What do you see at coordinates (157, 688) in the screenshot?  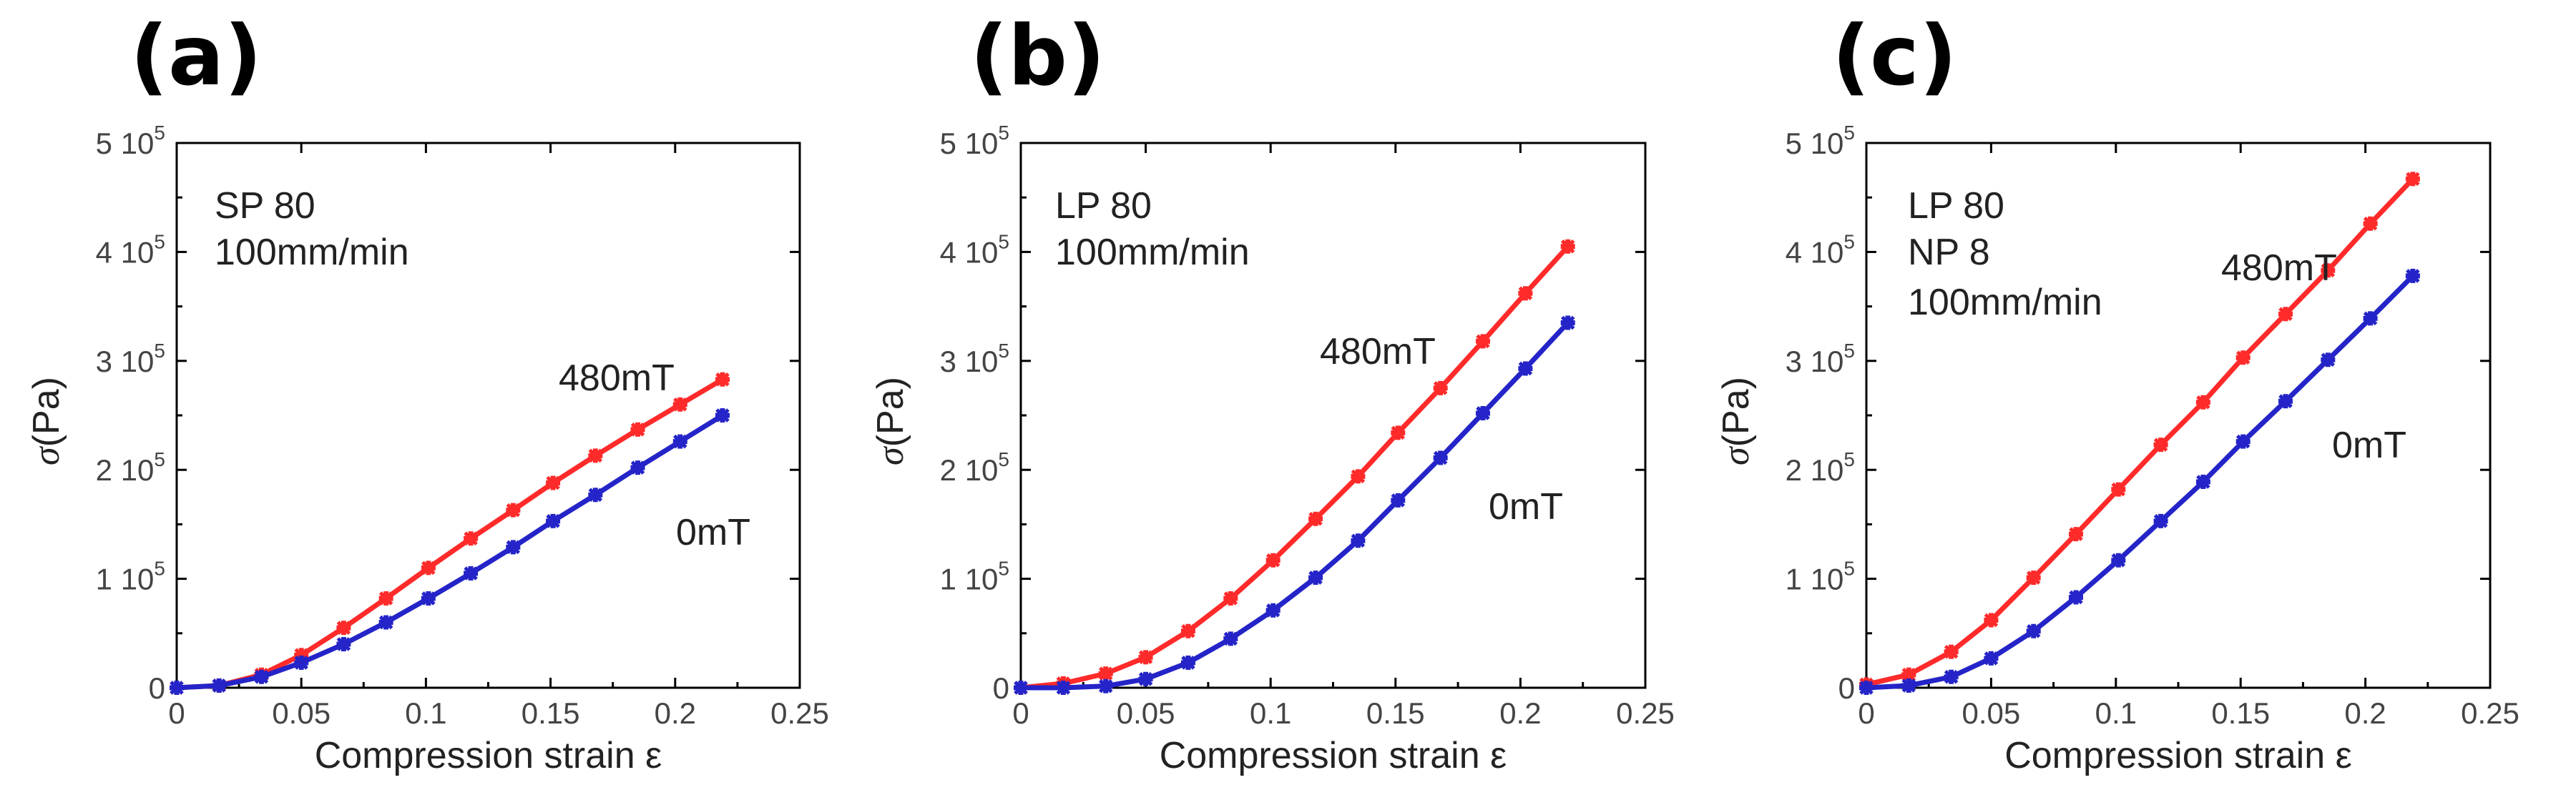 I see `panel-1-ytick-label: 0` at bounding box center [157, 688].